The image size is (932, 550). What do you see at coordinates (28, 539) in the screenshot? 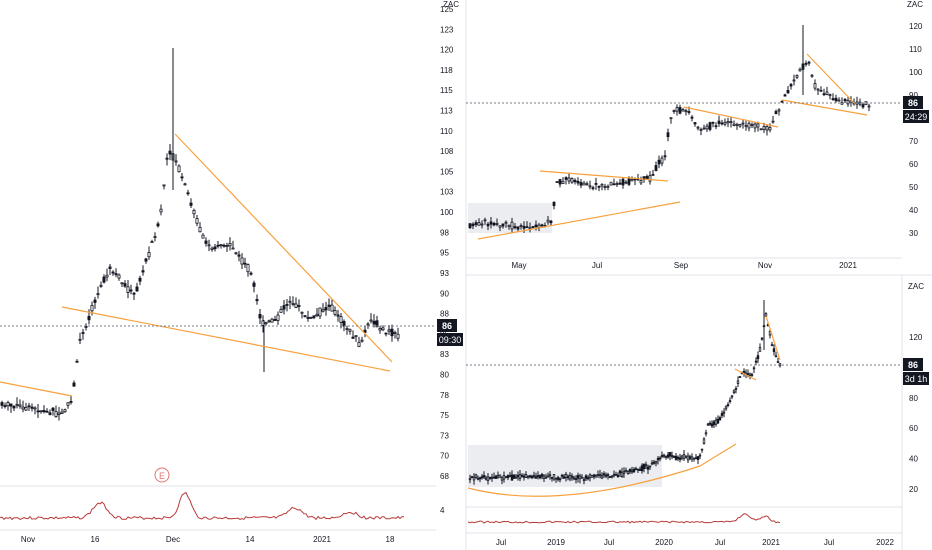
I see `left-time-tick: Nov` at bounding box center [28, 539].